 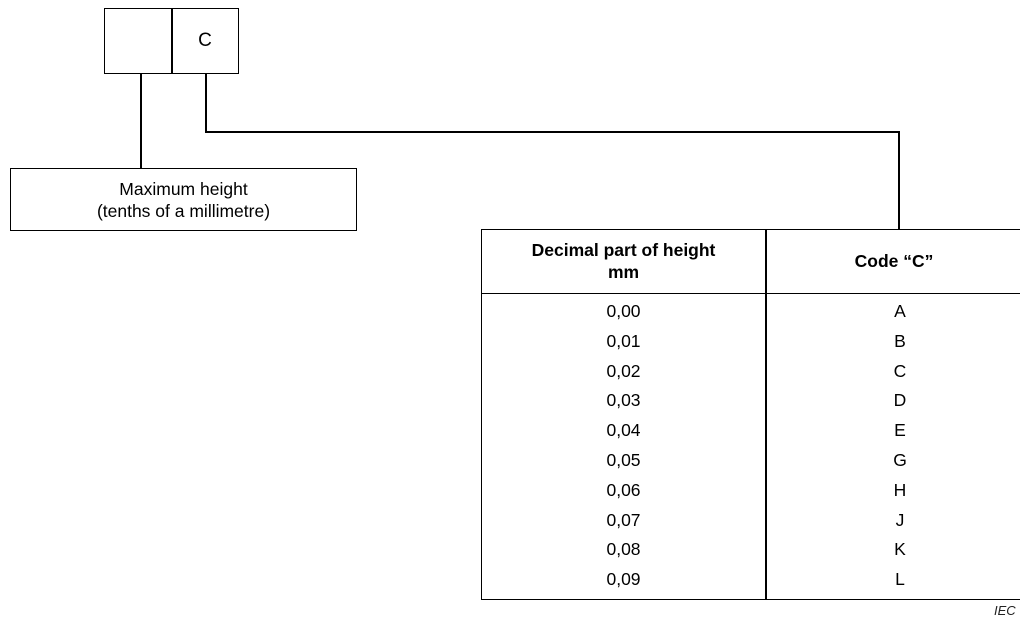 I want to click on iec-footer-mark: IEC, so click(x=1005, y=610).